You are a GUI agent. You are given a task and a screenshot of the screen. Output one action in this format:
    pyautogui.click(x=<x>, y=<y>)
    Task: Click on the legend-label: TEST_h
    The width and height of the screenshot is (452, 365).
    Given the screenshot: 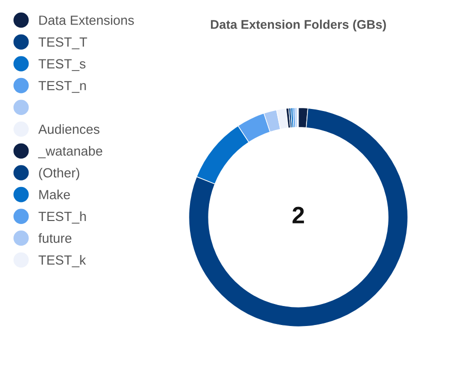 What is the action you would take?
    pyautogui.click(x=62, y=217)
    